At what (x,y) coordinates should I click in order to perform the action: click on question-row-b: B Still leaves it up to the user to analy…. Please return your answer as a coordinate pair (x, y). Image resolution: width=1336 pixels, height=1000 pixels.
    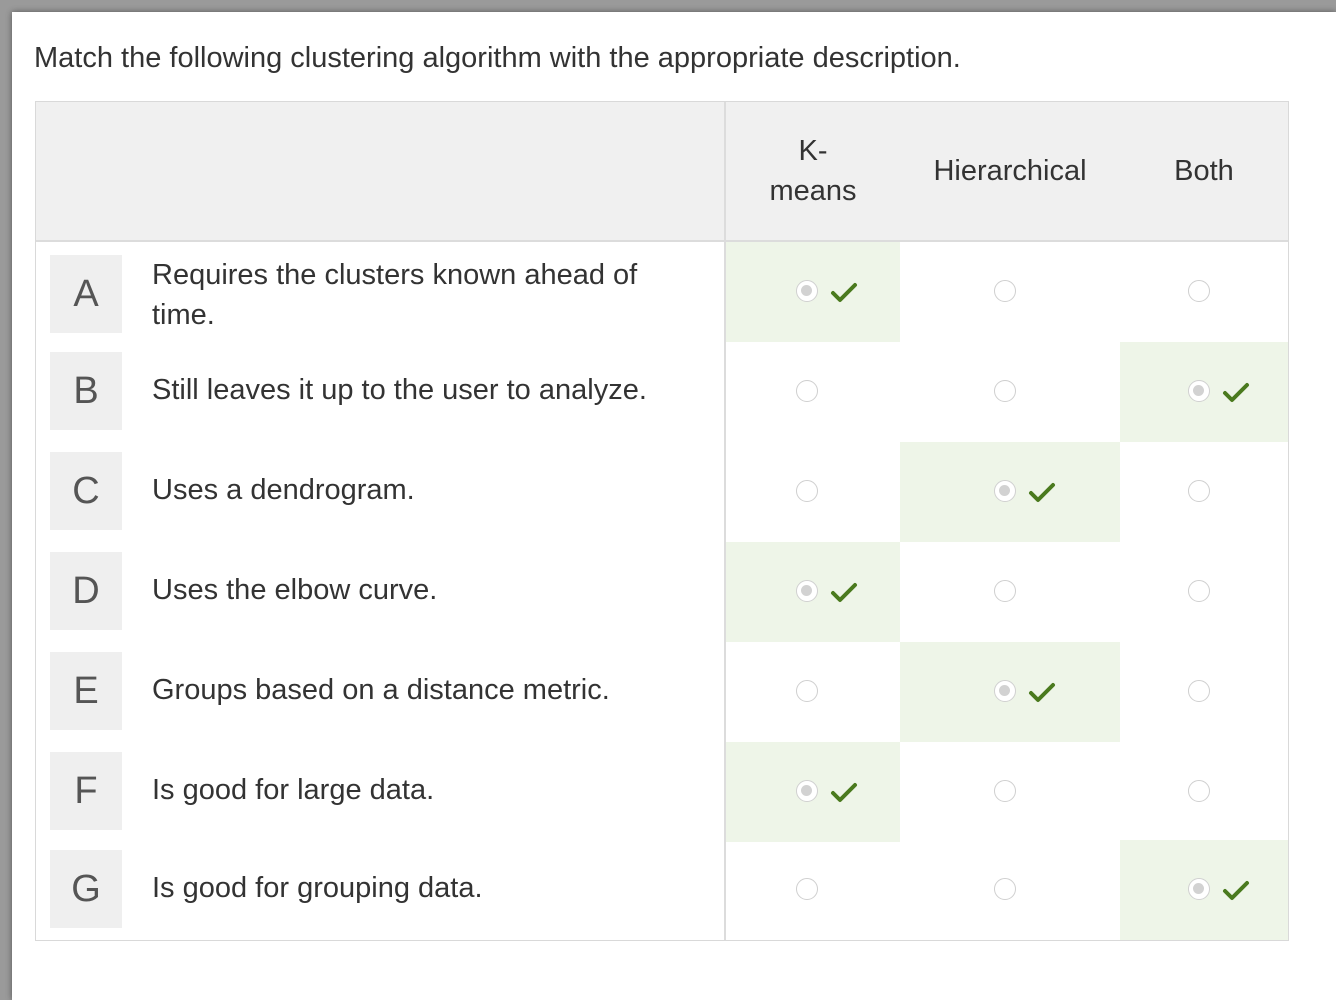
    Looking at the image, I should click on (662, 392).